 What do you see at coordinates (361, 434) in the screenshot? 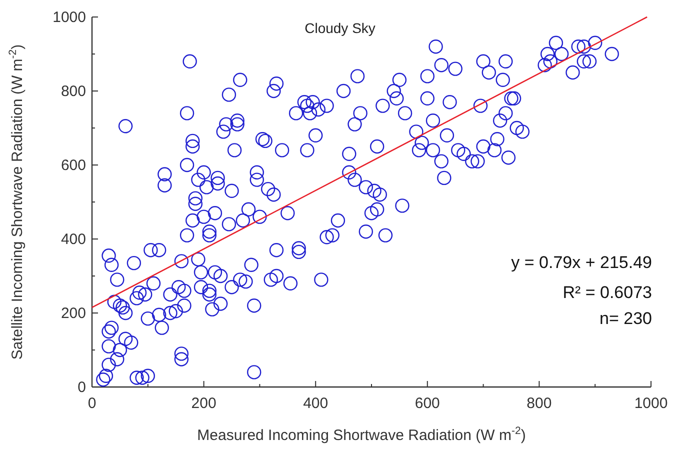
I see `x-axis-title: Measured Incoming Shortwave Radiation (W m$^{-2}$)` at bounding box center [361, 434].